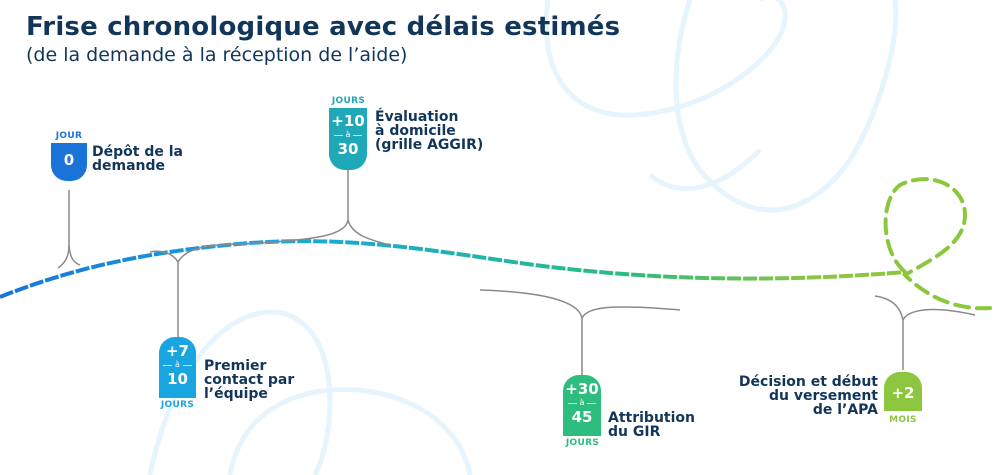 Image resolution: width=1000 pixels, height=475 pixels. What do you see at coordinates (808, 396) in the screenshot?
I see `step-5-label: Décision et début du versement de l’APA` at bounding box center [808, 396].